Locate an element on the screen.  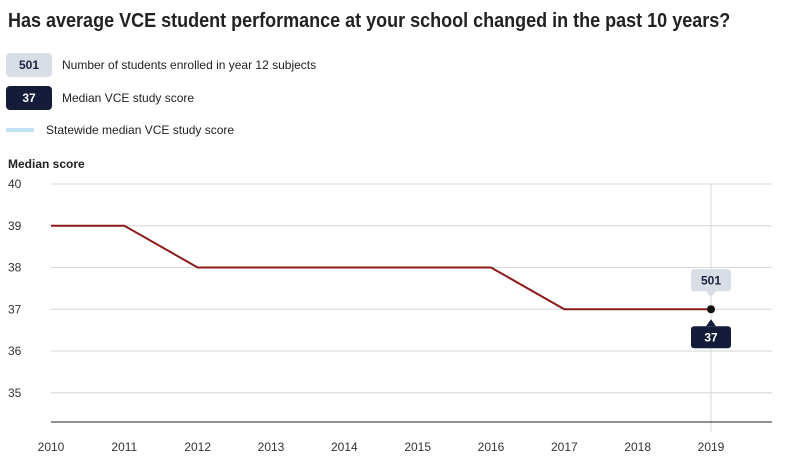
legend-median: 37 Median VCE study score is located at coordinates (100, 98).